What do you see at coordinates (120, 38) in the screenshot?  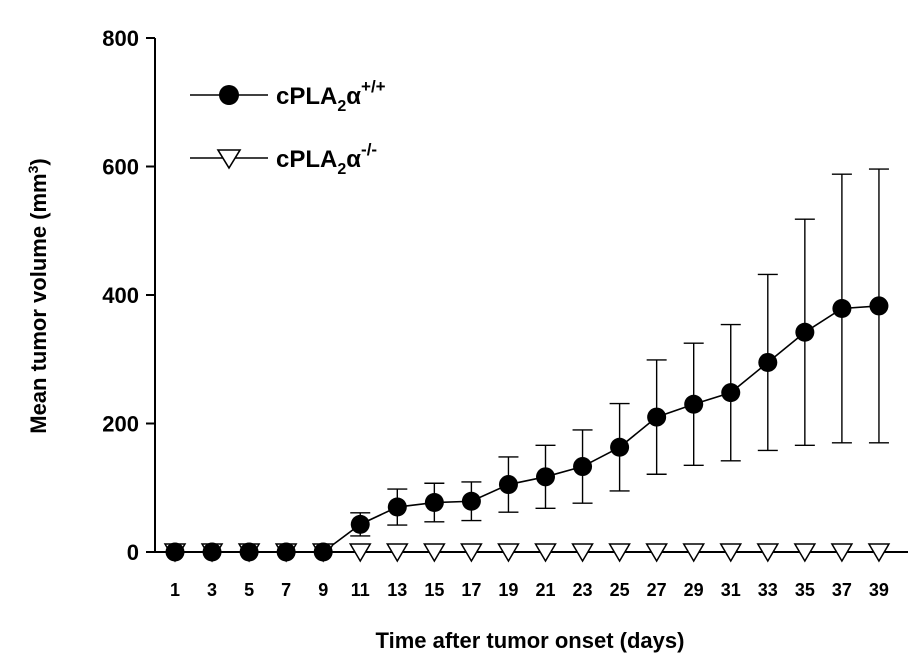 I see `y-tick-label: 800` at bounding box center [120, 38].